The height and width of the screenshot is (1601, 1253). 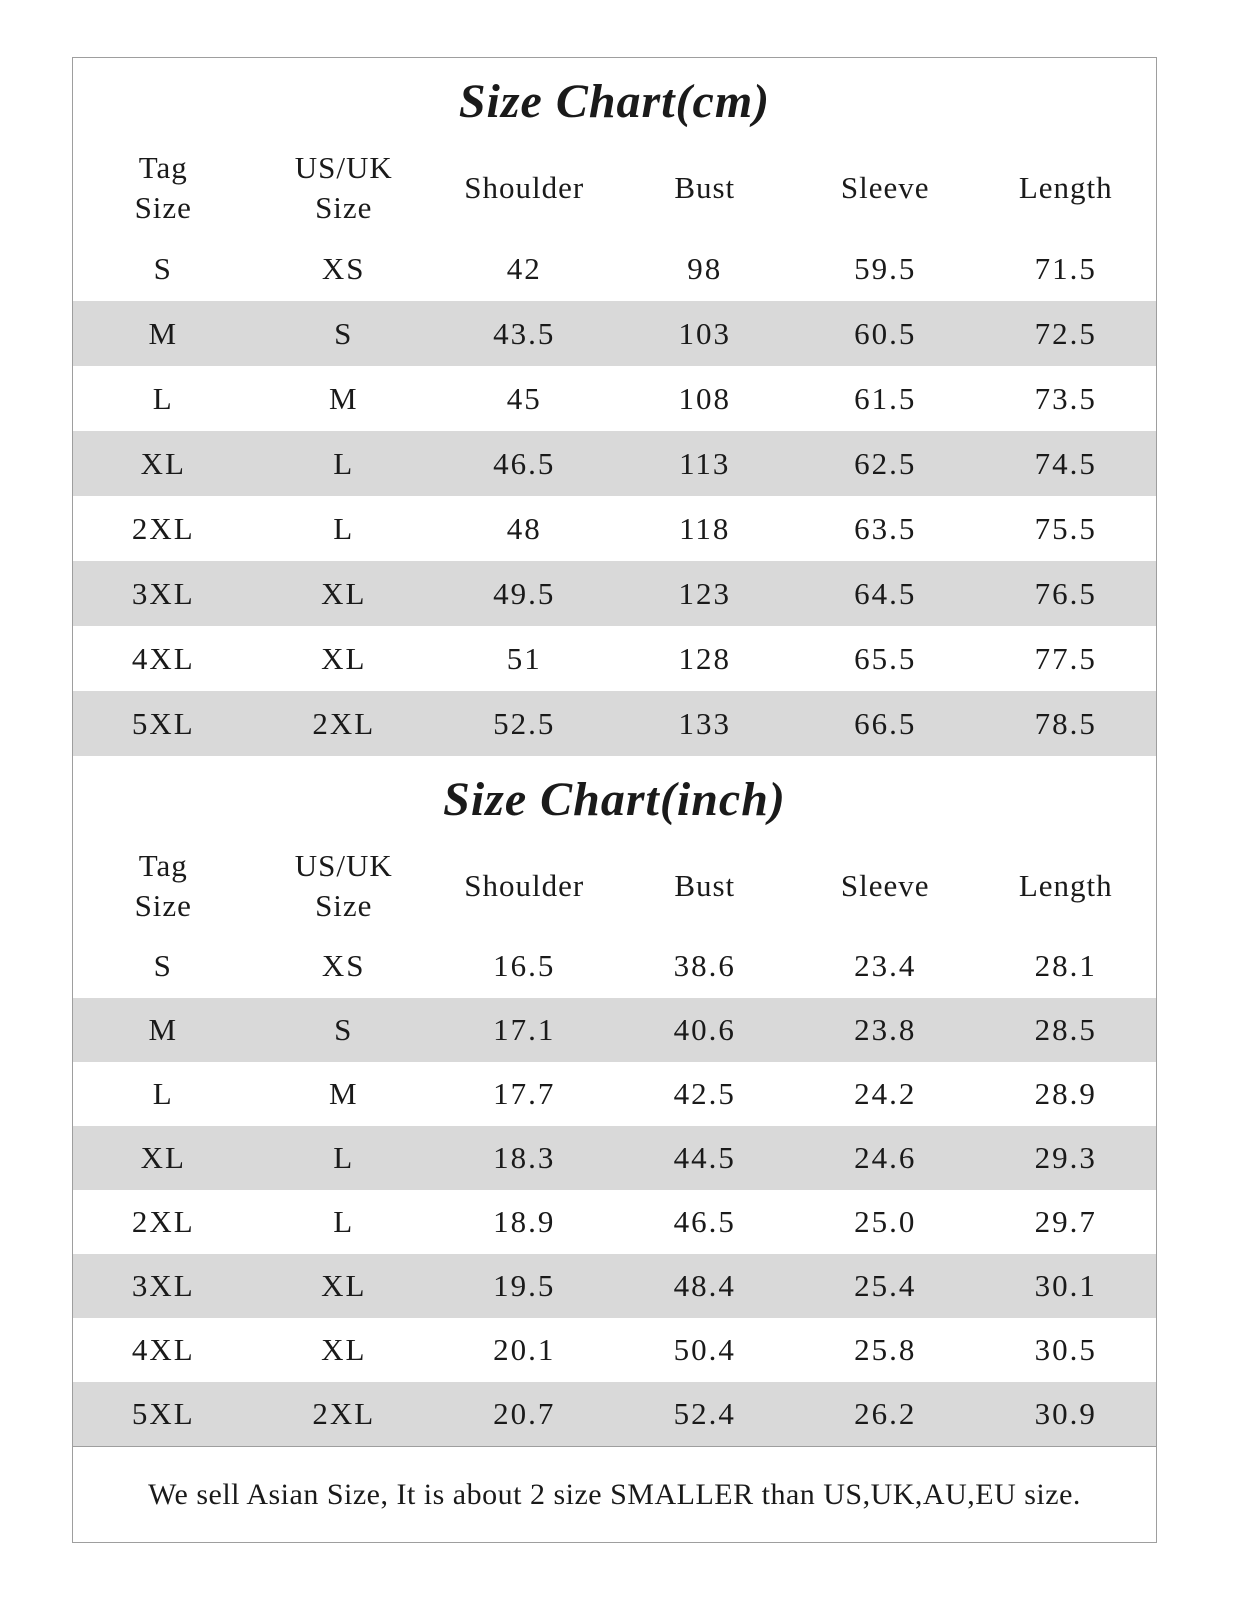 I want to click on column-header: Tag Size, so click(x=163, y=885).